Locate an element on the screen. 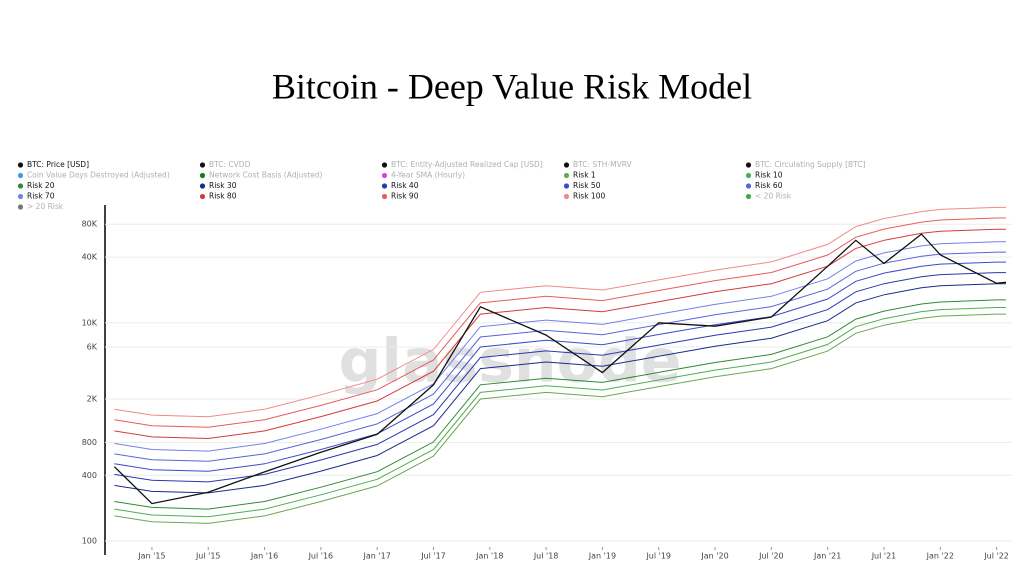  legend-label: Coin Value Days Destroyed (Adjusted) is located at coordinates (98, 175).